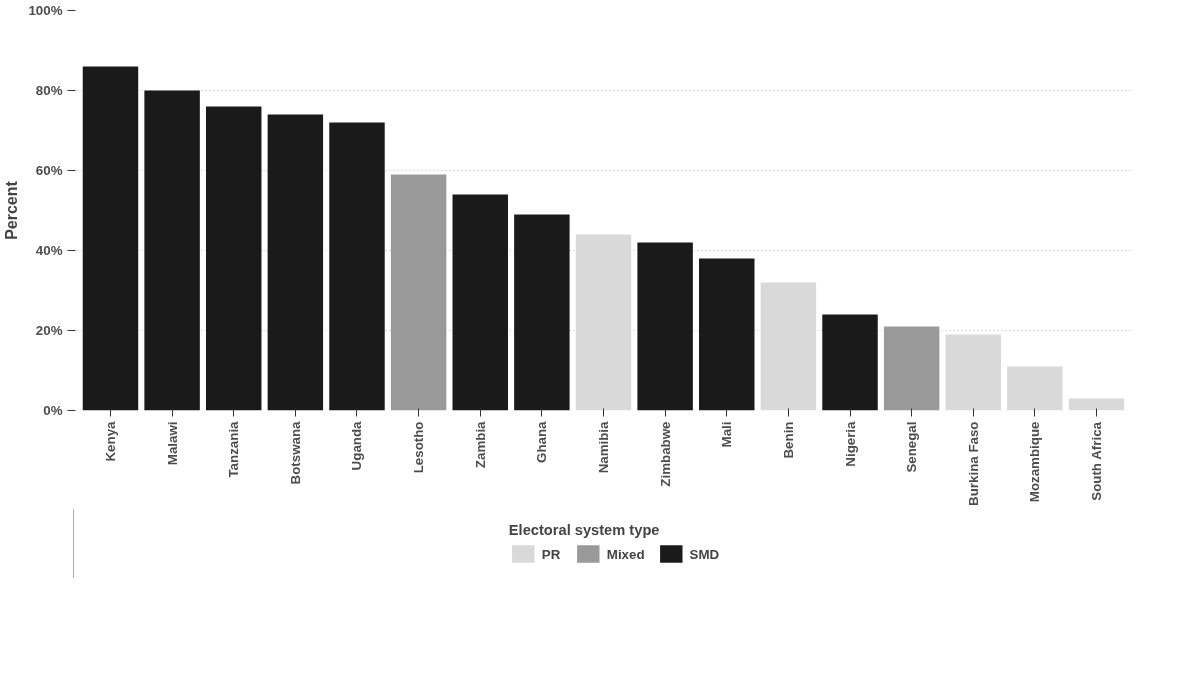 This screenshot has height=690, width=1190. Describe the element at coordinates (49, 250) in the screenshot. I see `y-tick-label: 40%` at that location.